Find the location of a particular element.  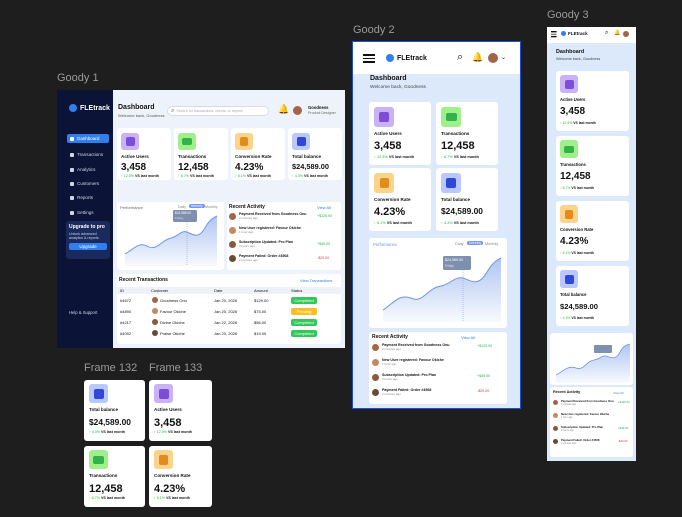

nav-reports: Reports is located at coordinates (88, 197).